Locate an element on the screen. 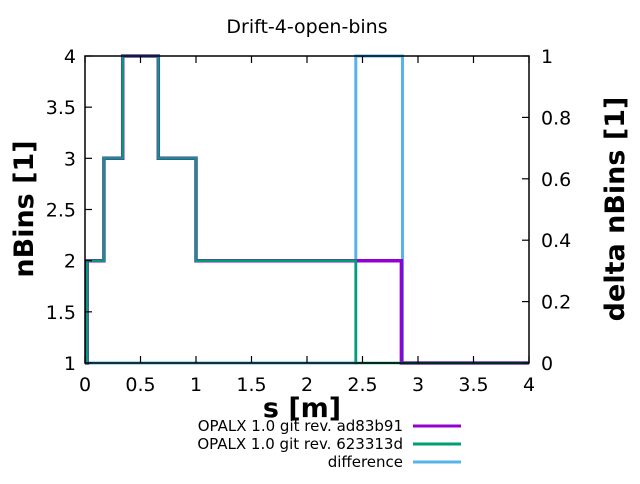  legend-label-series2: OPALX 1.0 git rev. 623313d is located at coordinates (300, 444).